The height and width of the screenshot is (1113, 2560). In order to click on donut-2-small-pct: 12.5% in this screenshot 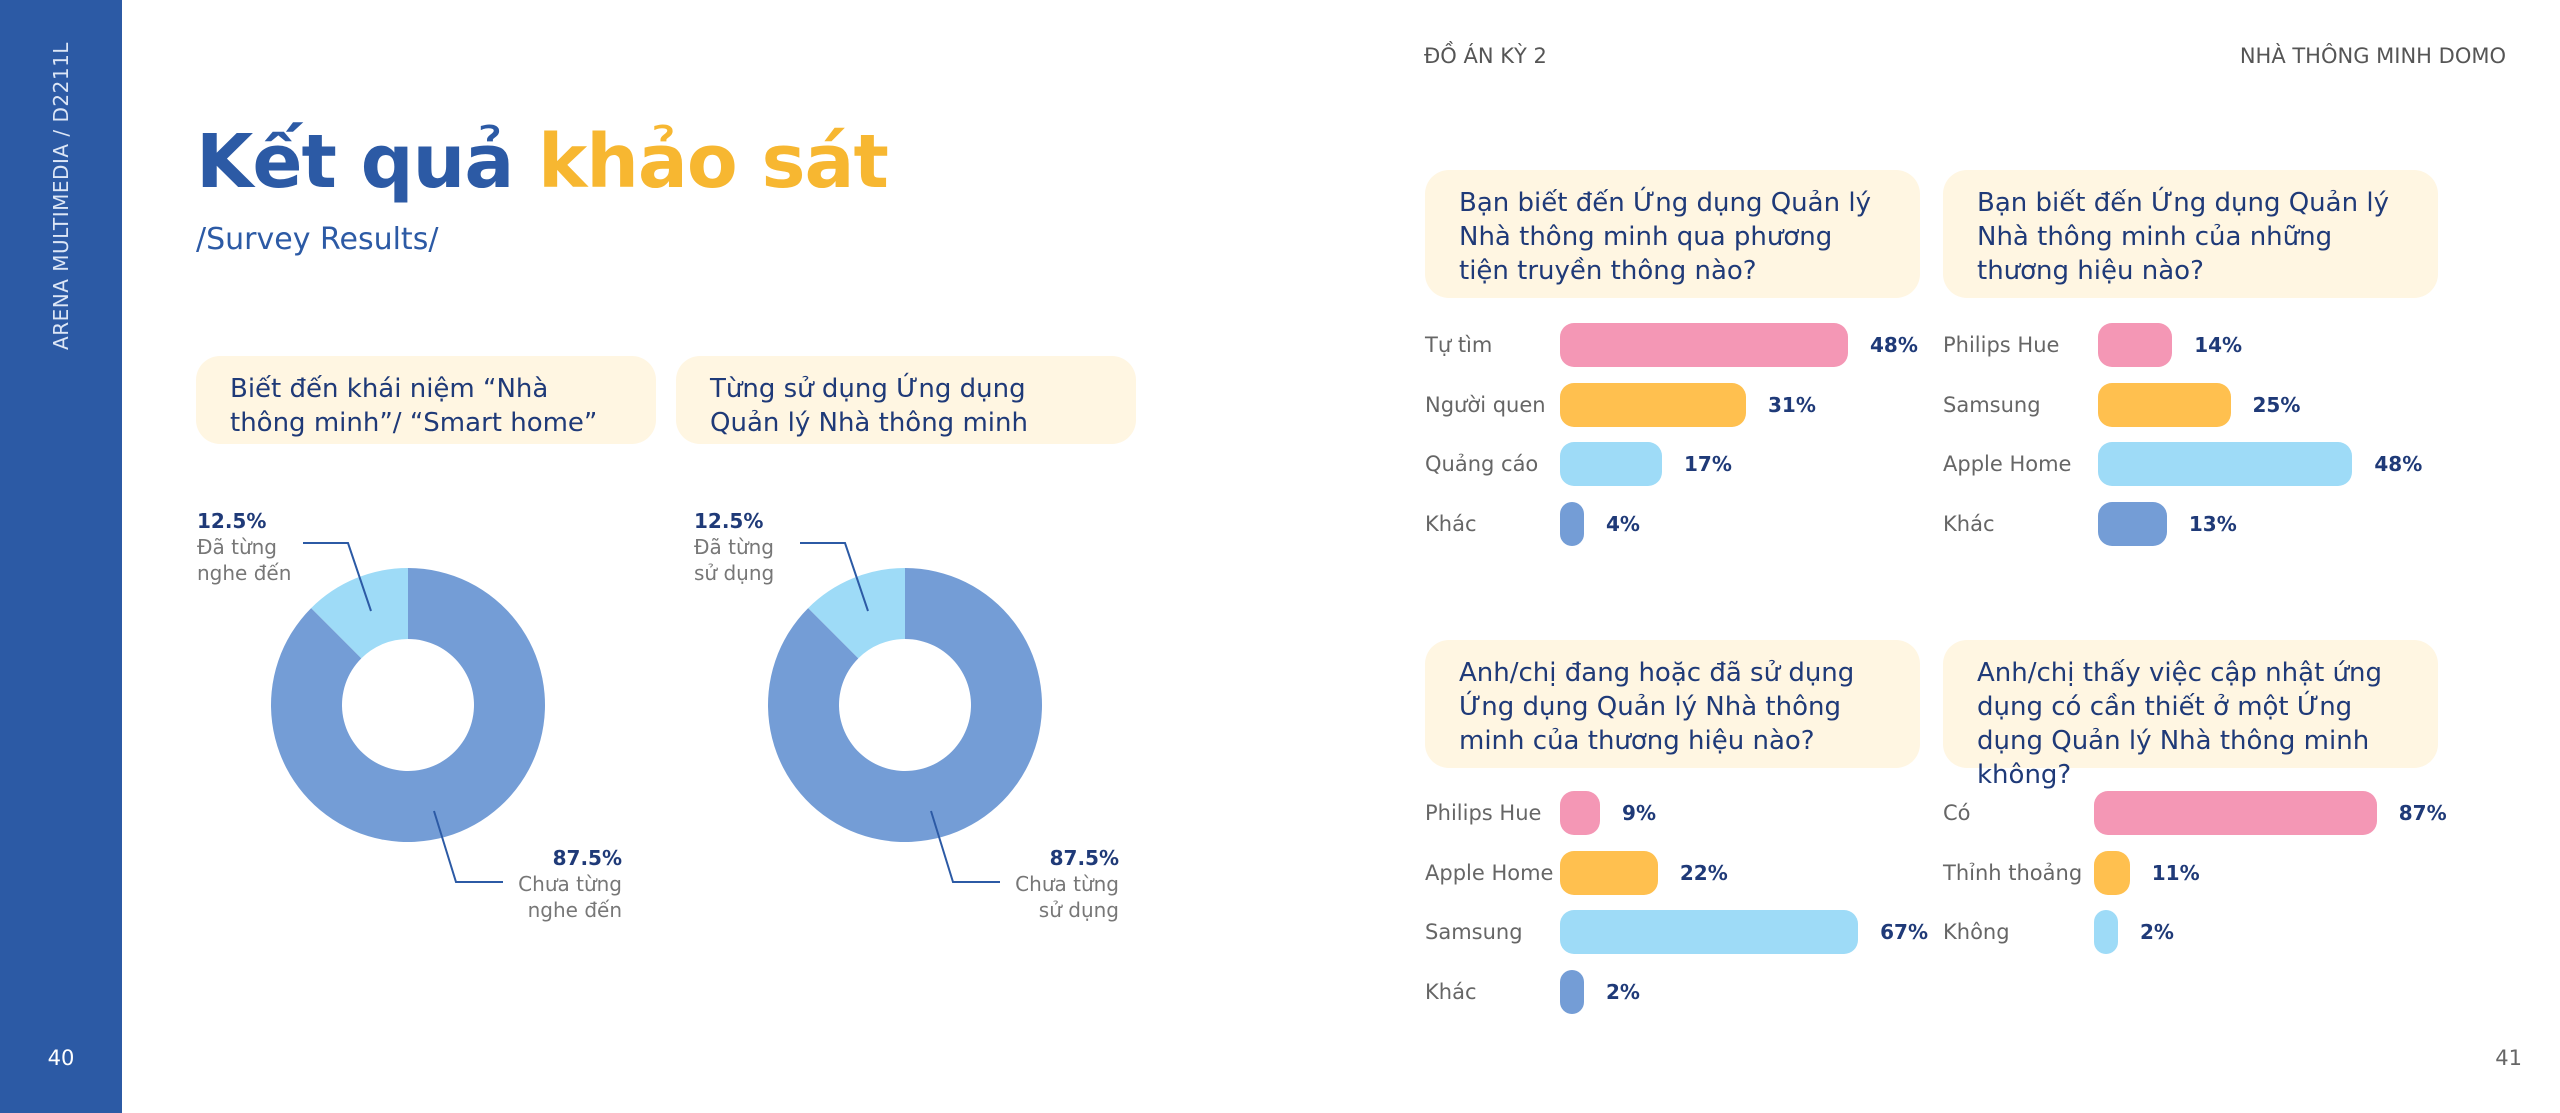, I will do `click(729, 521)`.